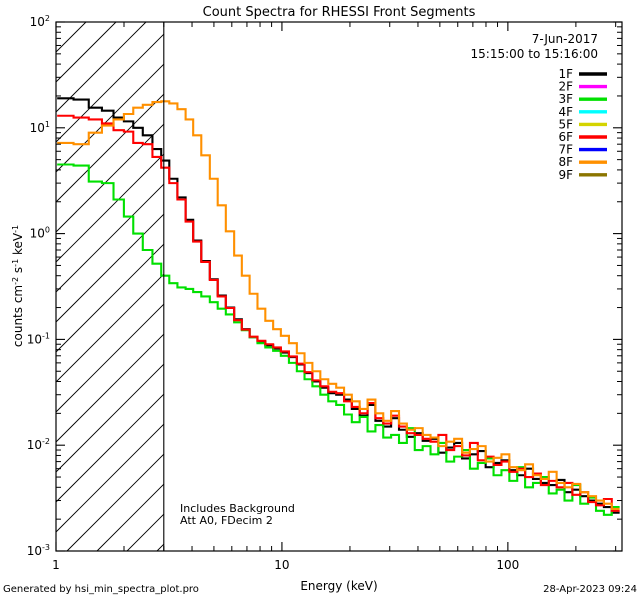 Image resolution: width=640 pixels, height=600 pixels. What do you see at coordinates (534, 54) in the screenshot?
I see `observation-time-range: 15:15:00 to 15:16:00` at bounding box center [534, 54].